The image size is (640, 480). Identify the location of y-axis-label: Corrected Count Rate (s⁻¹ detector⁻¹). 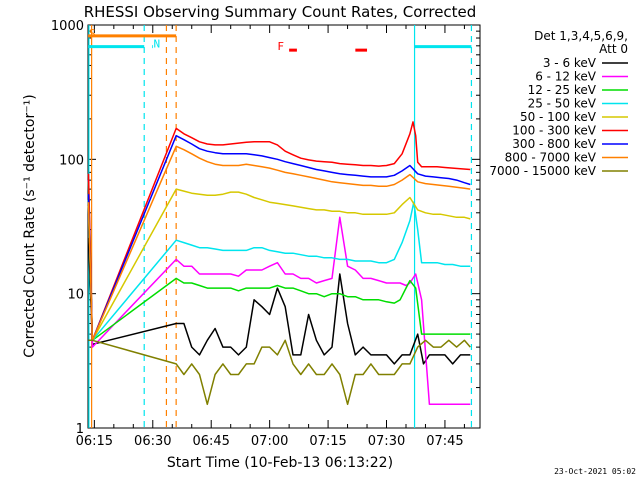
(30, 225).